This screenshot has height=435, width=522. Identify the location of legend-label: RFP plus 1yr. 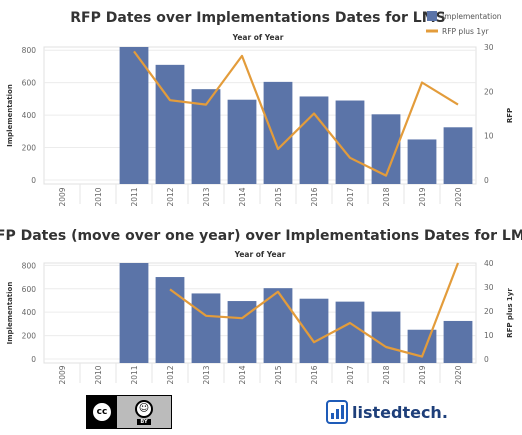
(466, 31).